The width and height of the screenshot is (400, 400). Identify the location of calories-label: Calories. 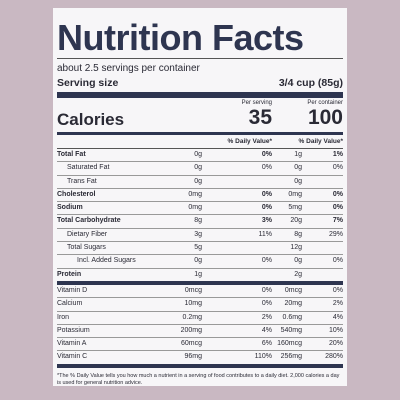
(91, 119).